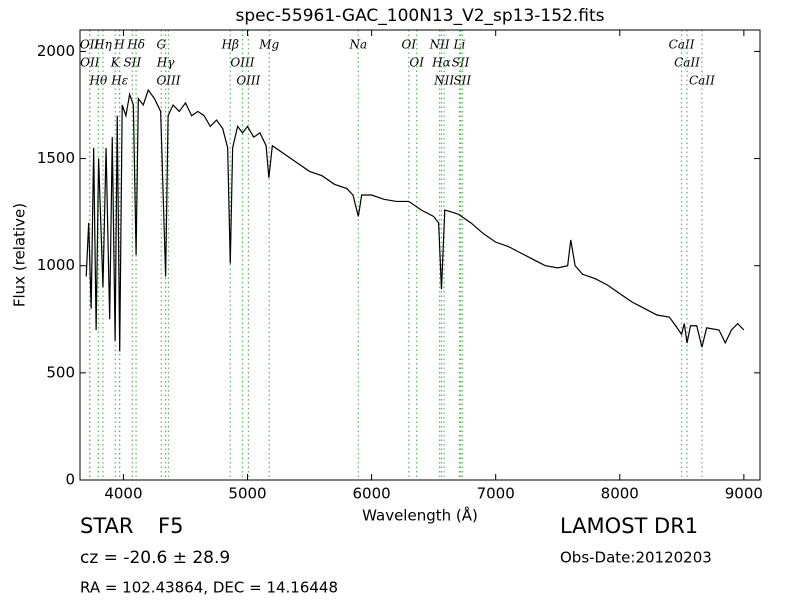 The image size is (800, 600). I want to click on coordinates: RA = 102.43864, DEC = 14.16448, so click(209, 588).